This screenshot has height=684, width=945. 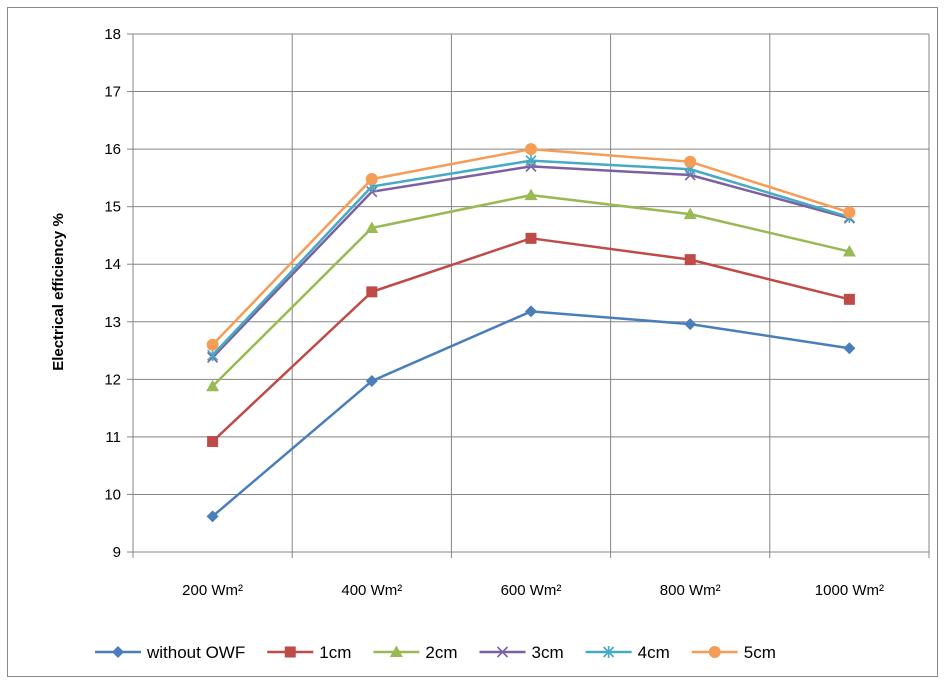 What do you see at coordinates (112, 149) in the screenshot?
I see `y-tick-label: 16` at bounding box center [112, 149].